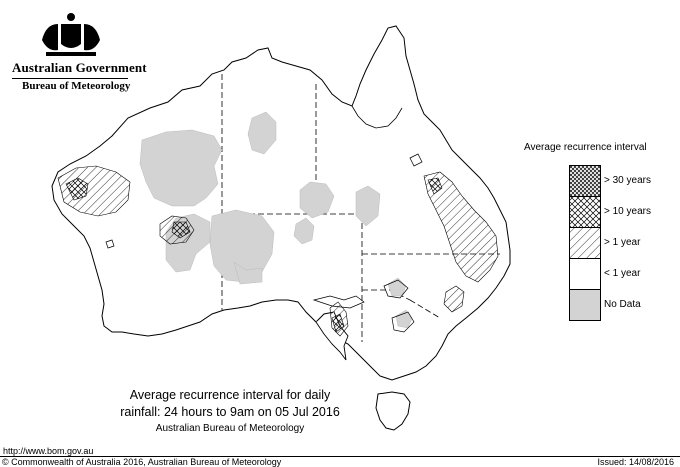 This screenshot has width=680, height=467. Describe the element at coordinates (377, 117) in the screenshot. I see `cape-york-coast` at that location.